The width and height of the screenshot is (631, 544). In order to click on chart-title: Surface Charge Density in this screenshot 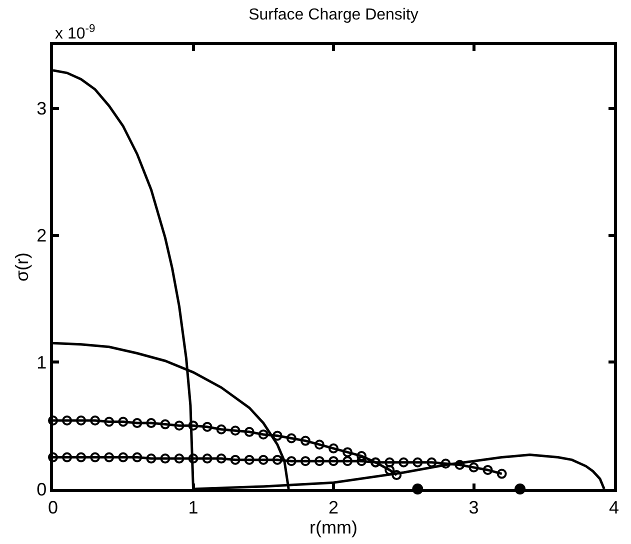, I will do `click(333, 15)`.